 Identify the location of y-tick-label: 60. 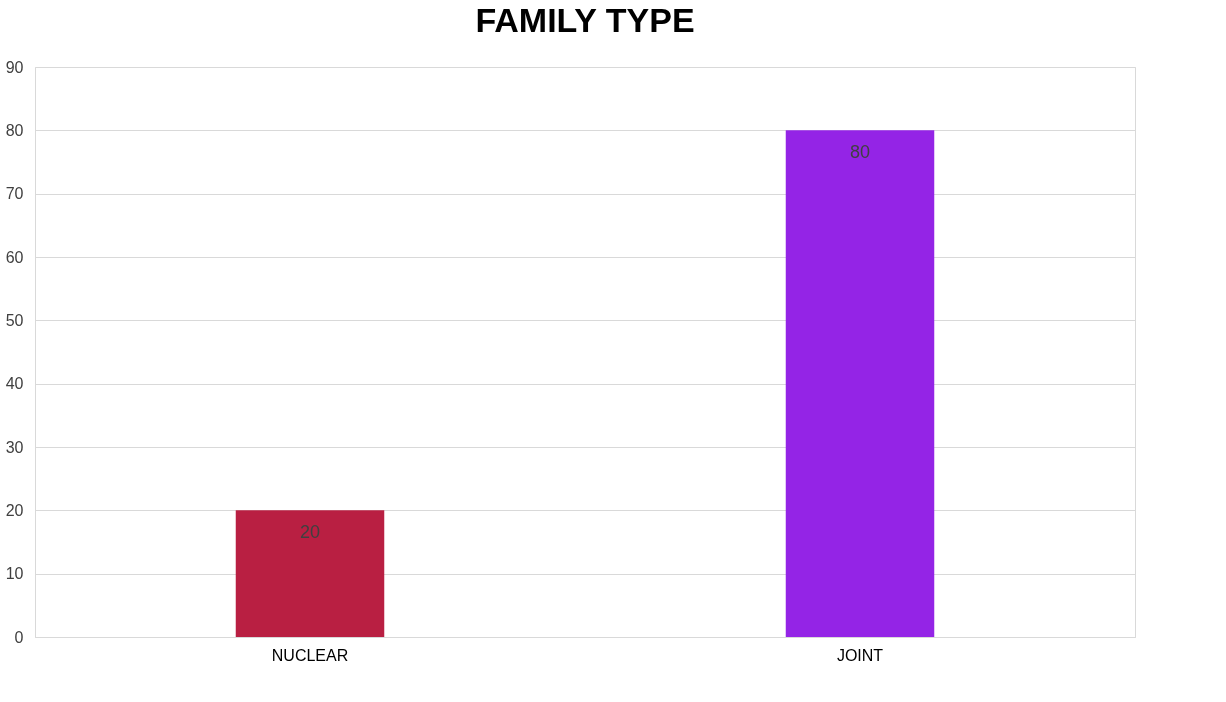
(14, 257).